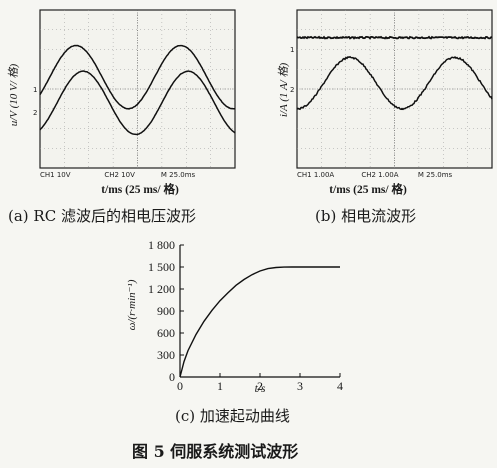 The width and height of the screenshot is (497, 468). I want to click on panel-c-xtick-label: 2, so click(260, 386).